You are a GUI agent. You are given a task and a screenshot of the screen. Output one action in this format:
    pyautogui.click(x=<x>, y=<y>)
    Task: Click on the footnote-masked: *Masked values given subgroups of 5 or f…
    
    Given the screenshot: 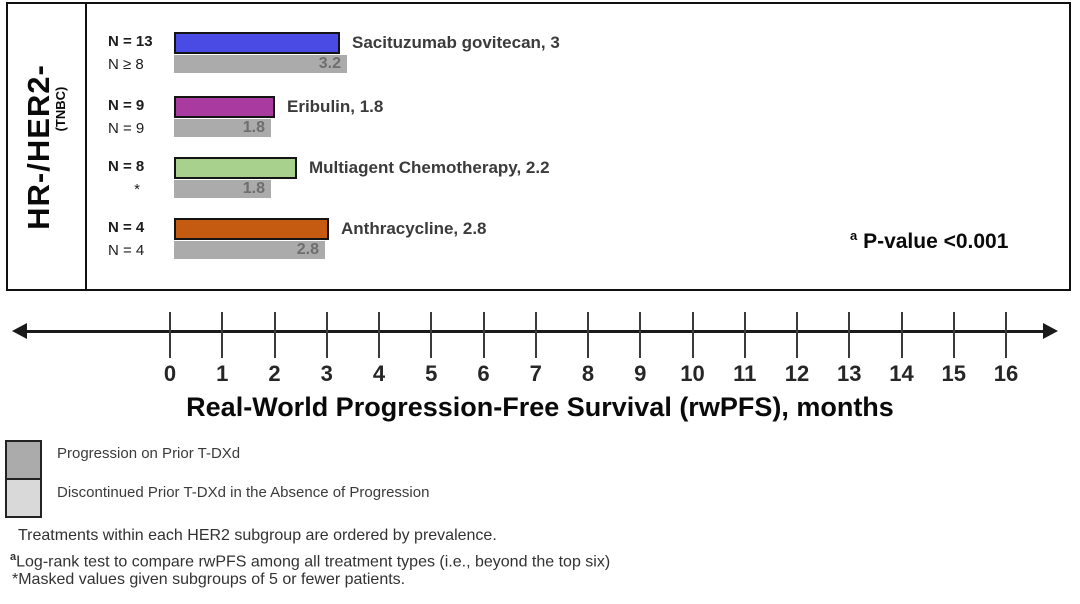 What is the action you would take?
    pyautogui.click(x=209, y=579)
    